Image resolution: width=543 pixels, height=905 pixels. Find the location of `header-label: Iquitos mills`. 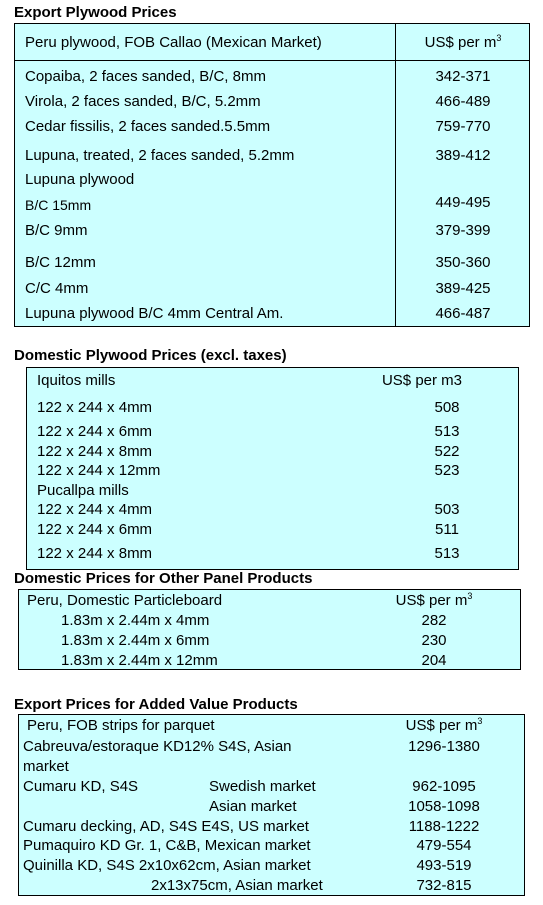

header-label: Iquitos mills is located at coordinates (76, 380).